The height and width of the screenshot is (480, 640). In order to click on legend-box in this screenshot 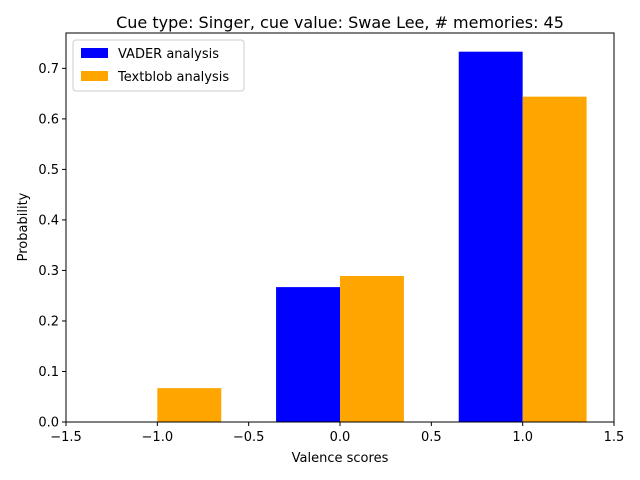, I will do `click(158, 65)`.